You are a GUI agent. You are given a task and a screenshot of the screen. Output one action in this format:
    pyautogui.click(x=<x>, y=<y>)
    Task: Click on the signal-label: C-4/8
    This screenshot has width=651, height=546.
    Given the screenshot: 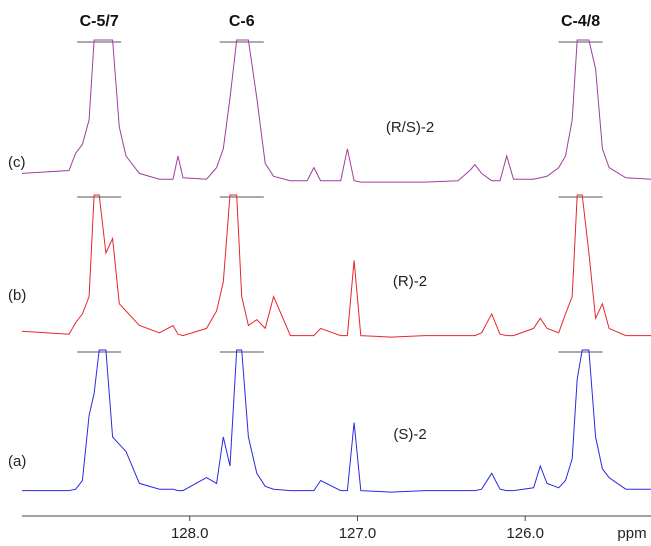 What is the action you would take?
    pyautogui.click(x=580, y=21)
    